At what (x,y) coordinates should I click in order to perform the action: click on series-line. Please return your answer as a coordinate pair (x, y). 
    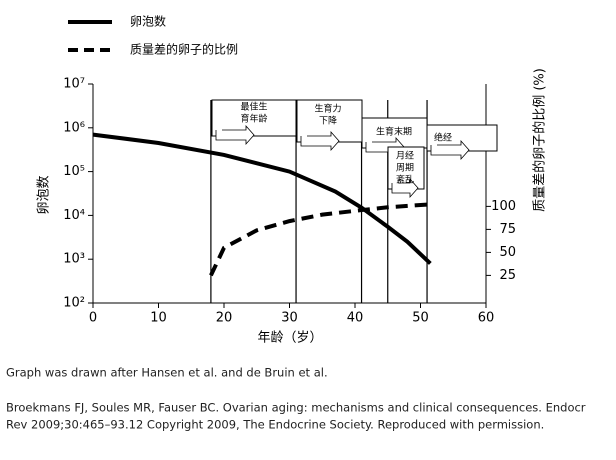
    Looking at the image, I should click on (318, 239).